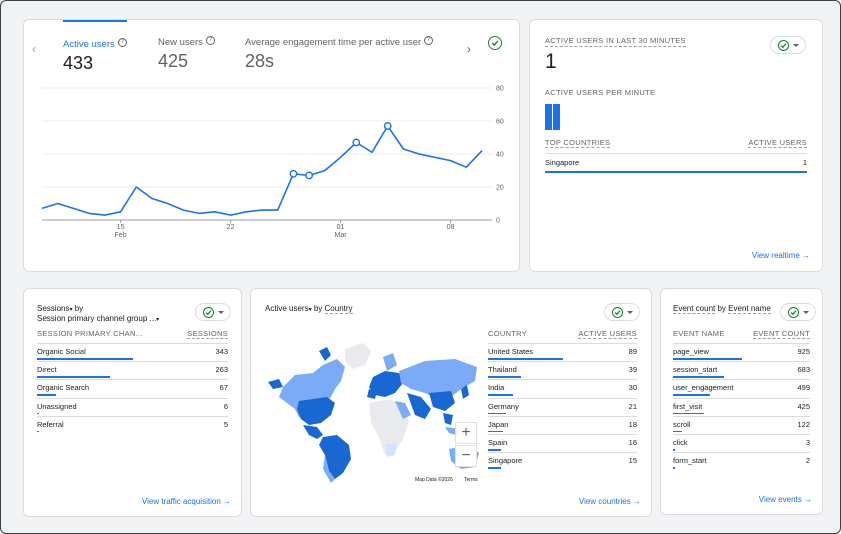 This screenshot has width=841, height=534. I want to click on col-name: COUNTRY, so click(508, 333).